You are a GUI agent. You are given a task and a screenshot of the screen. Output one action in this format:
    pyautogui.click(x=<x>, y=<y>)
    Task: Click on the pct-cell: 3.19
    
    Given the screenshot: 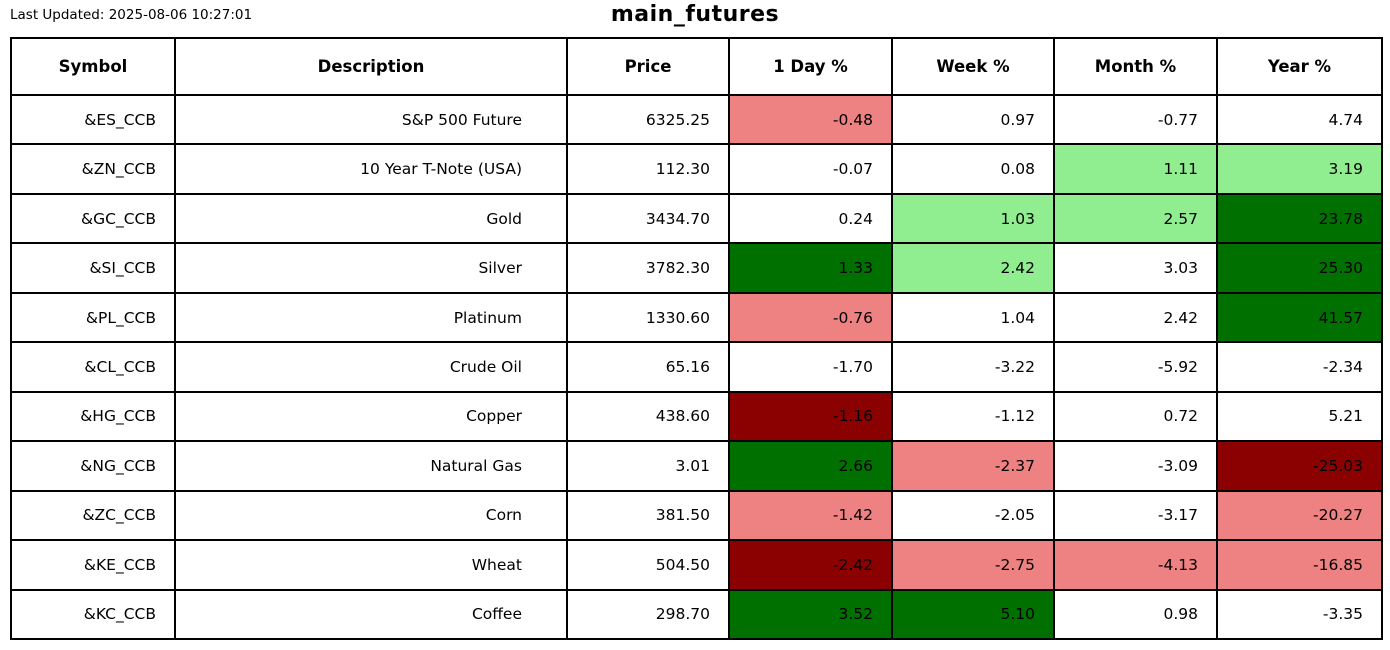 What is the action you would take?
    pyautogui.click(x=1299, y=169)
    